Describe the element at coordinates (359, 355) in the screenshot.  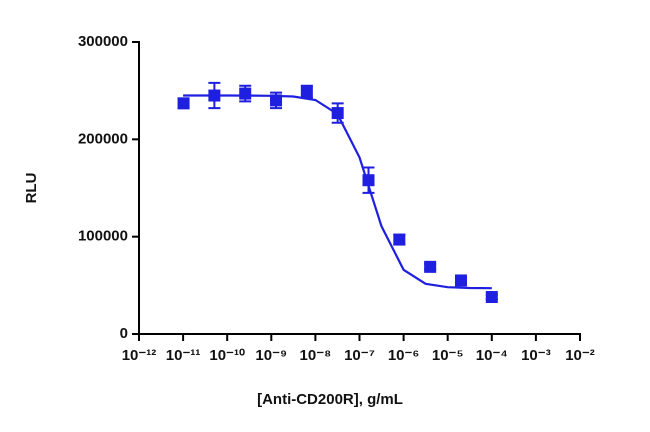
I see `x-tick-label: 10⁻⁷` at that location.